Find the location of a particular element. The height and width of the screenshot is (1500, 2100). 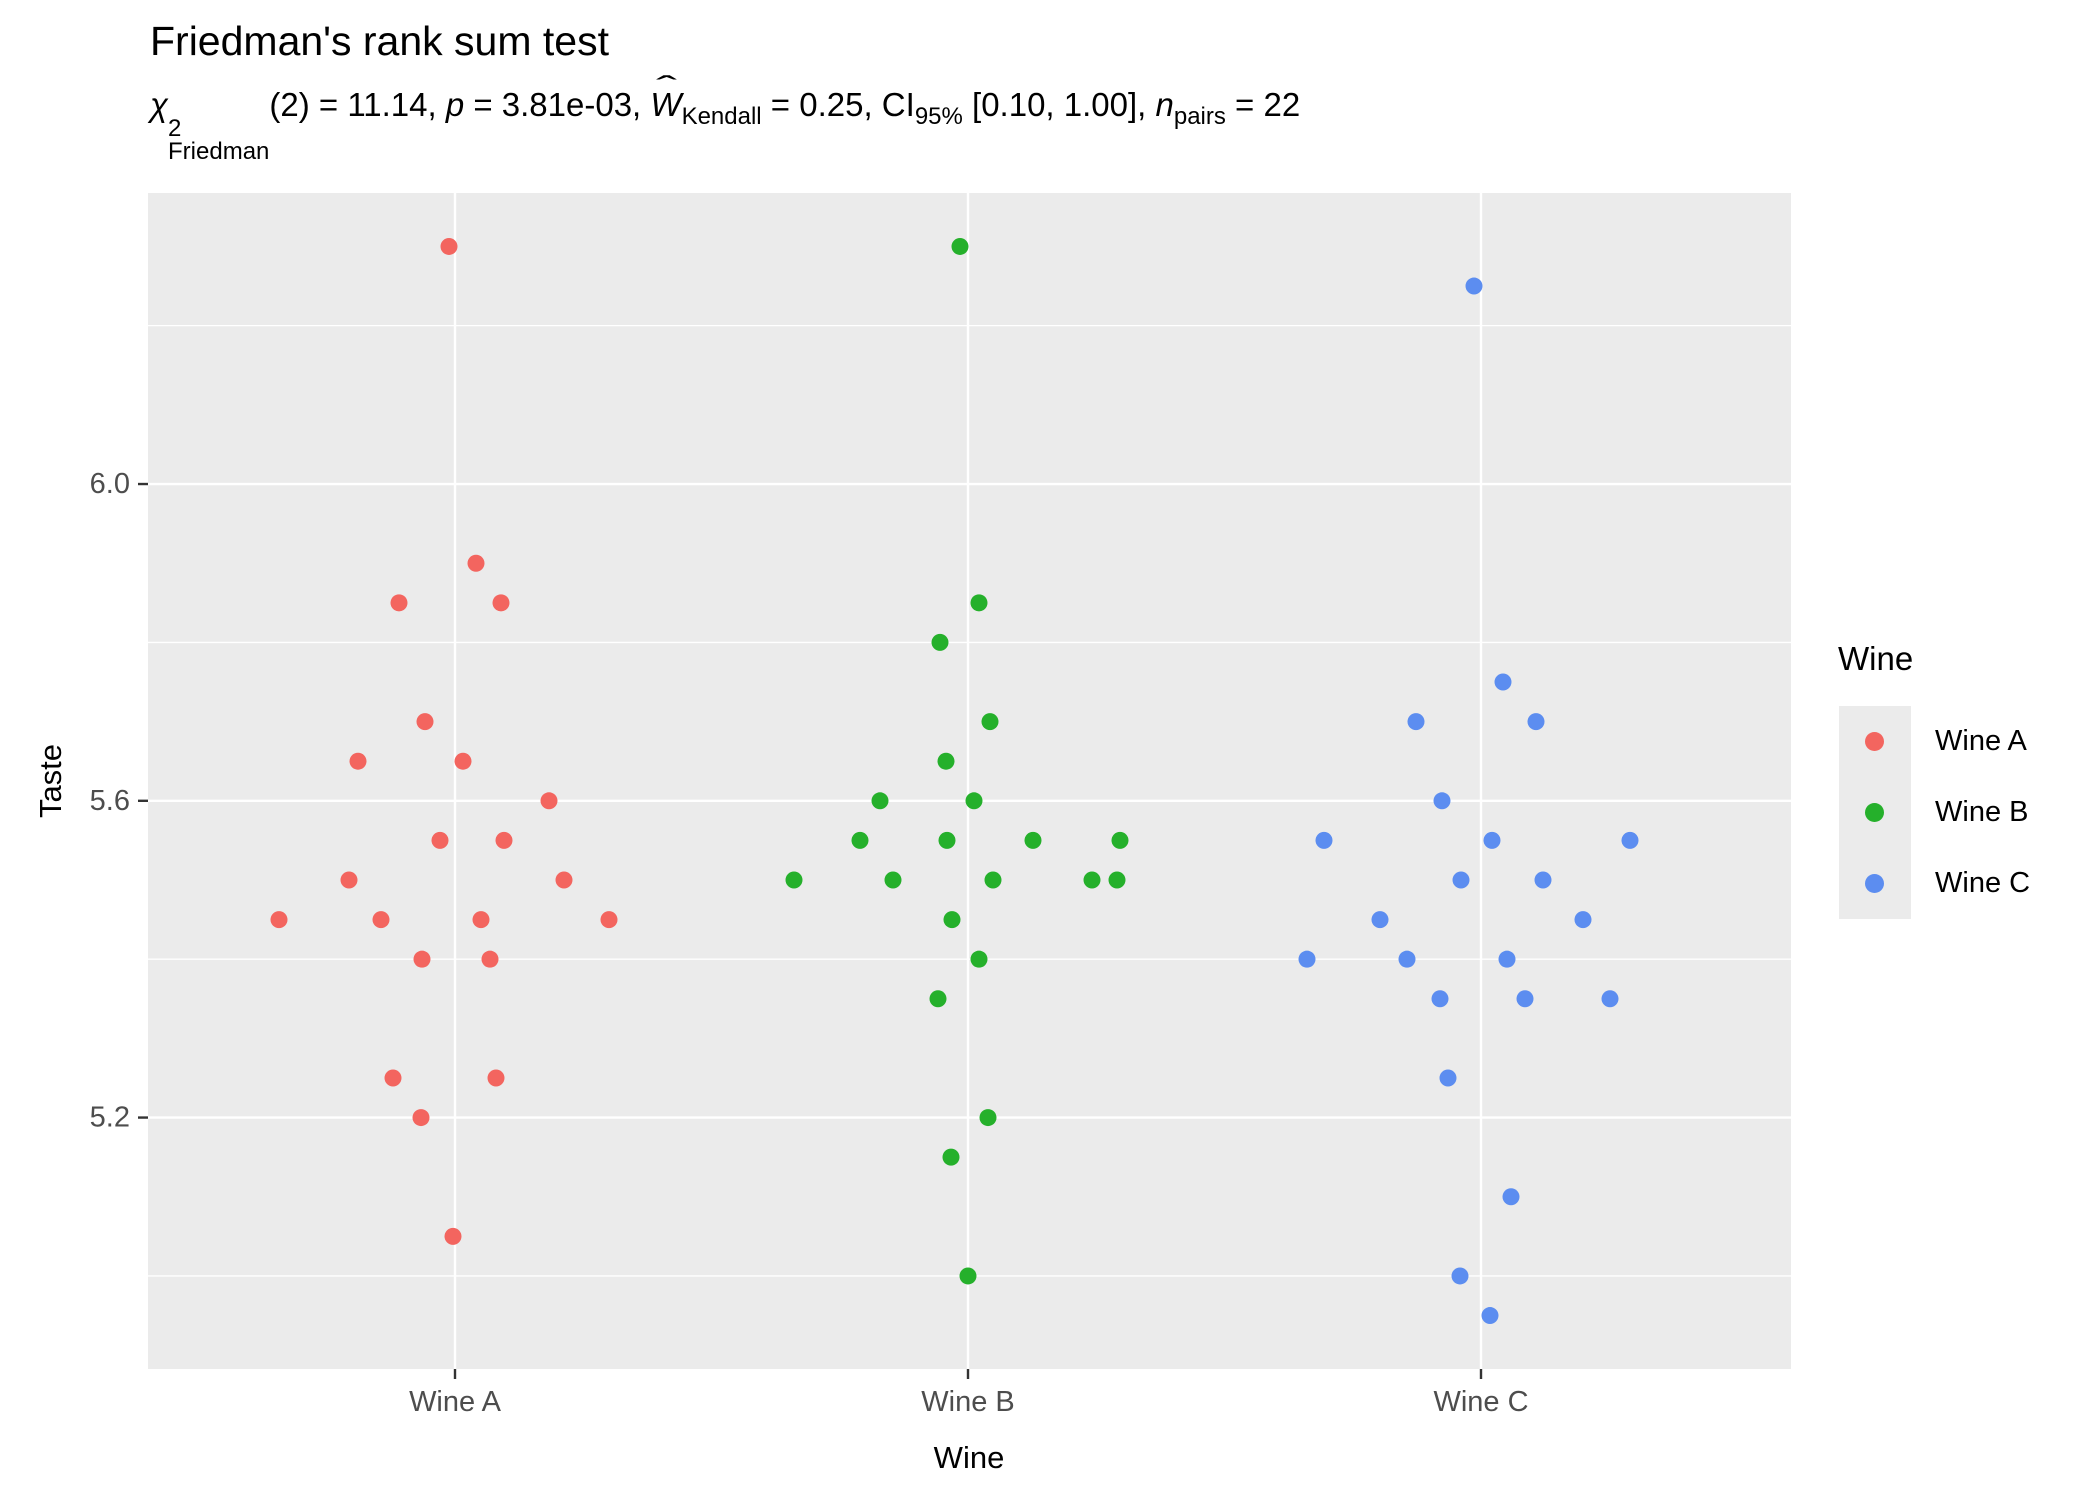

legend-entry: Wine A is located at coordinates (1934, 741).